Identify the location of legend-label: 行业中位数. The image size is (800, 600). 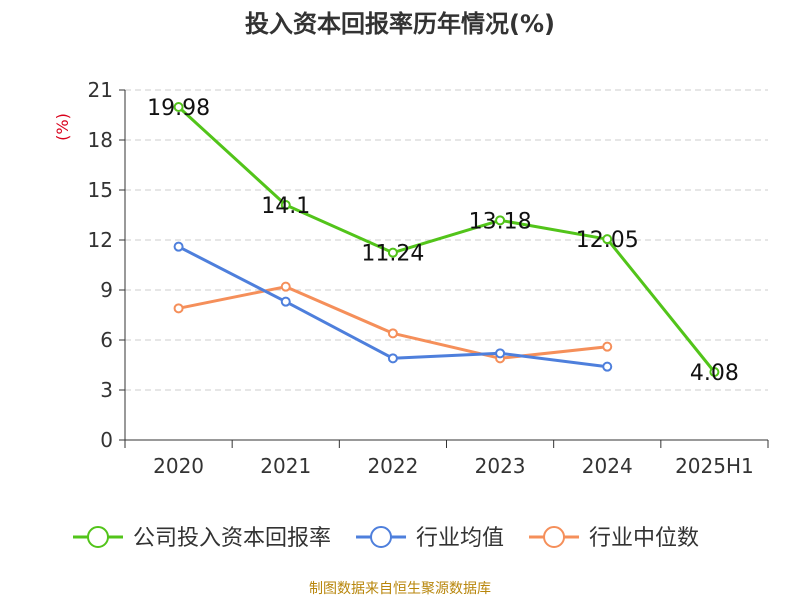
(644, 538).